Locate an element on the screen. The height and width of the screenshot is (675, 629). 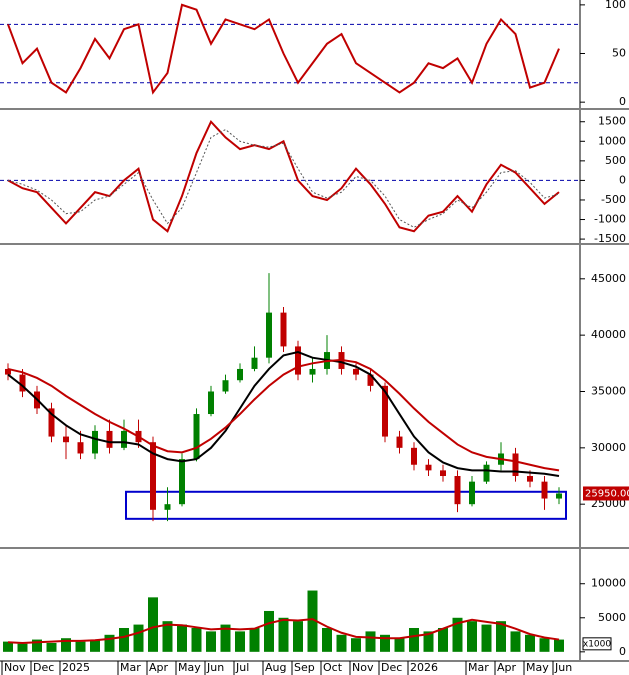
last-value-label: 25950.00 is located at coordinates (607, 493).